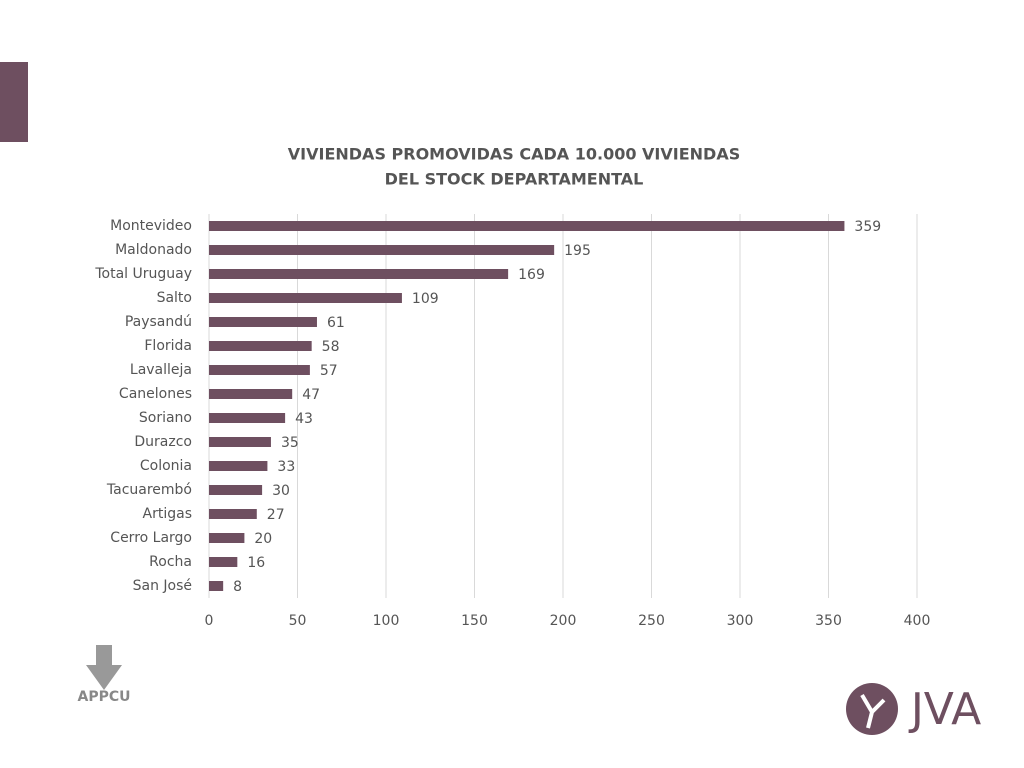  I want to click on y-tick-label: Rocha, so click(170, 562).